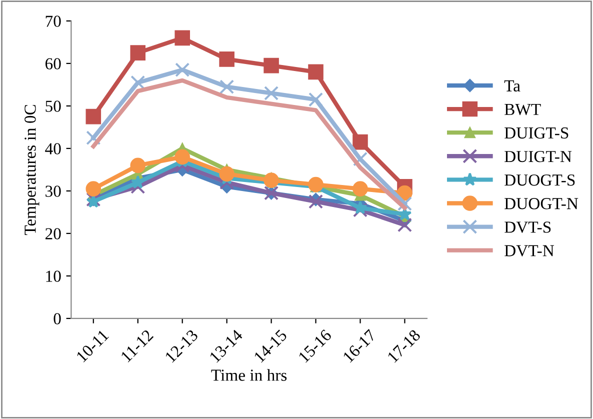 This screenshot has height=419, width=593. Describe the element at coordinates (249, 375) in the screenshot. I see `x-axis-title: Time in hrs` at that location.